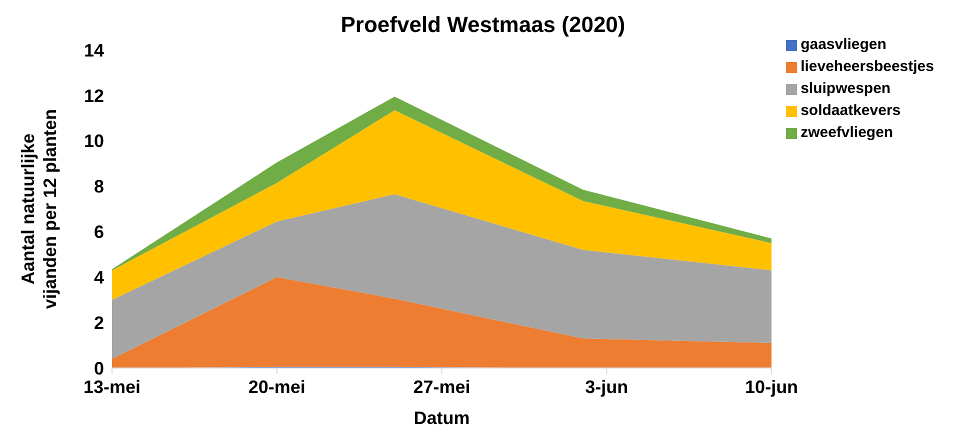  I want to click on y-tick-label: 2, so click(99, 322).